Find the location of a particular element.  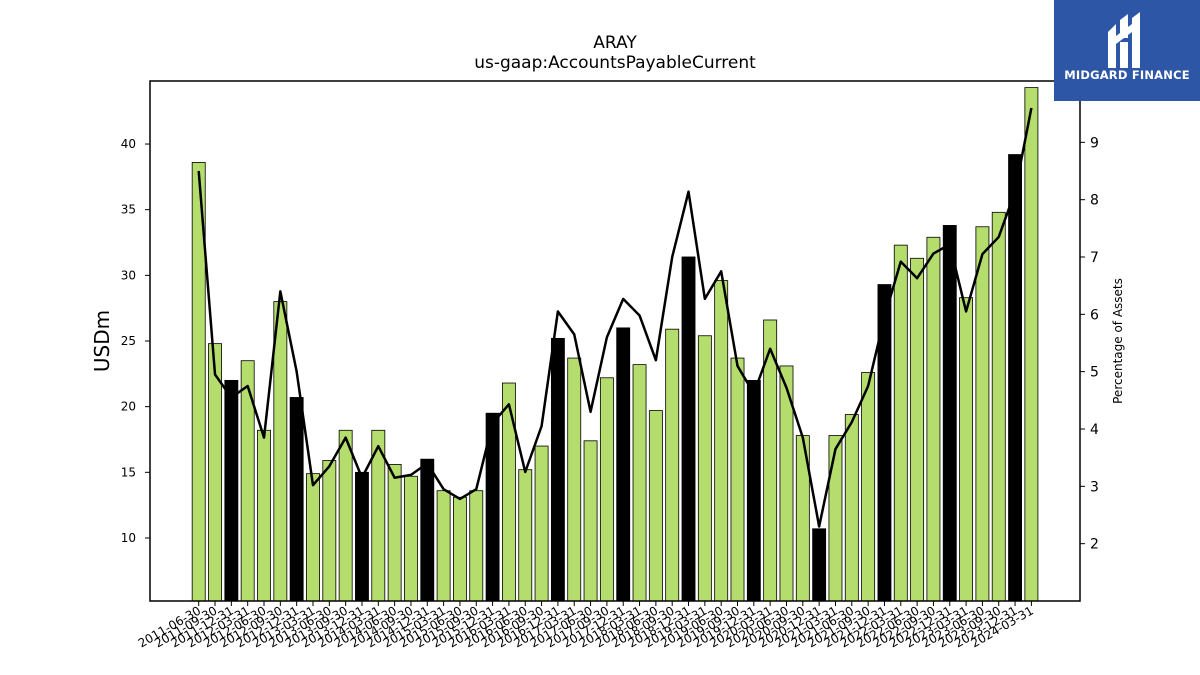

y2-tick-label: 9 is located at coordinates (1094, 143).